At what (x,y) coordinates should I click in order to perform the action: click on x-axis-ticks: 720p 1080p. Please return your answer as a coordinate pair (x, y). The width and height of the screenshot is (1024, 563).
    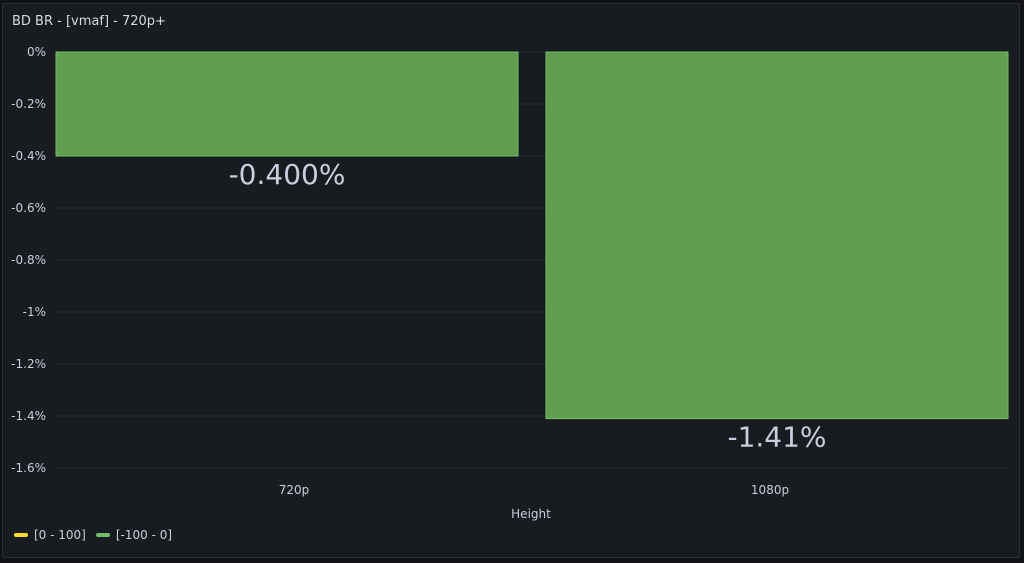
    Looking at the image, I should click on (534, 490).